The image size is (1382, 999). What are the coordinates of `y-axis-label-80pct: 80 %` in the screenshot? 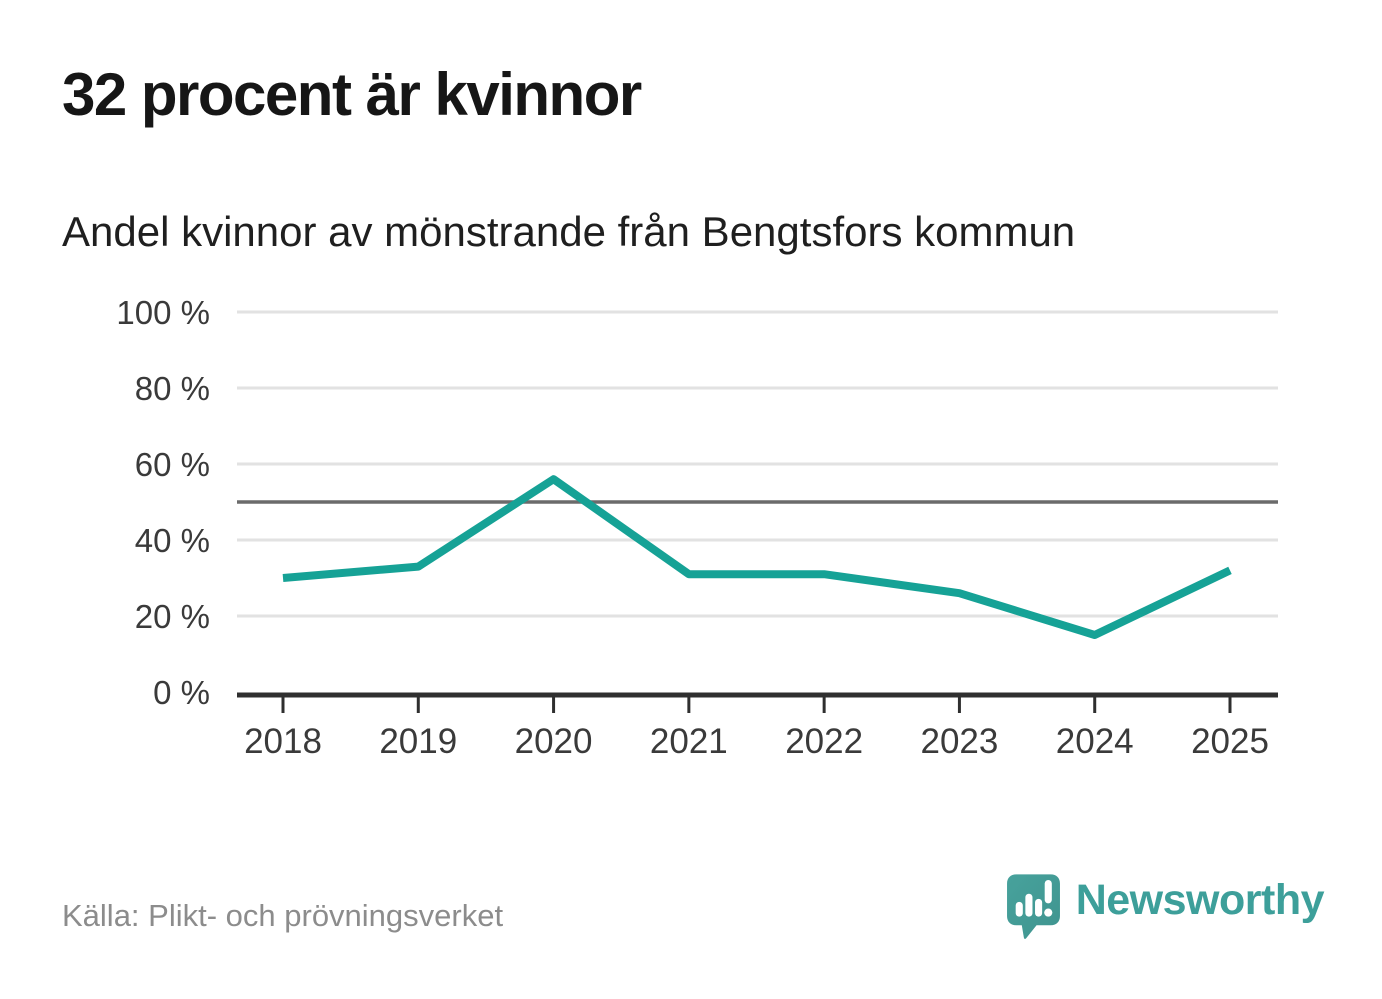 It's located at (172, 388).